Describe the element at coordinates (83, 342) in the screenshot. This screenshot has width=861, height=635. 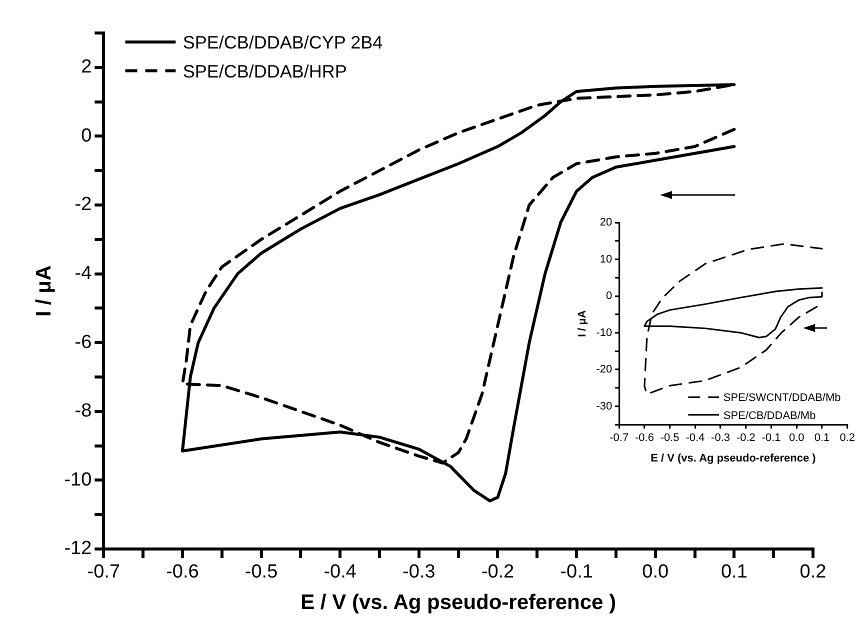
I see `y-tick-label: -6` at that location.